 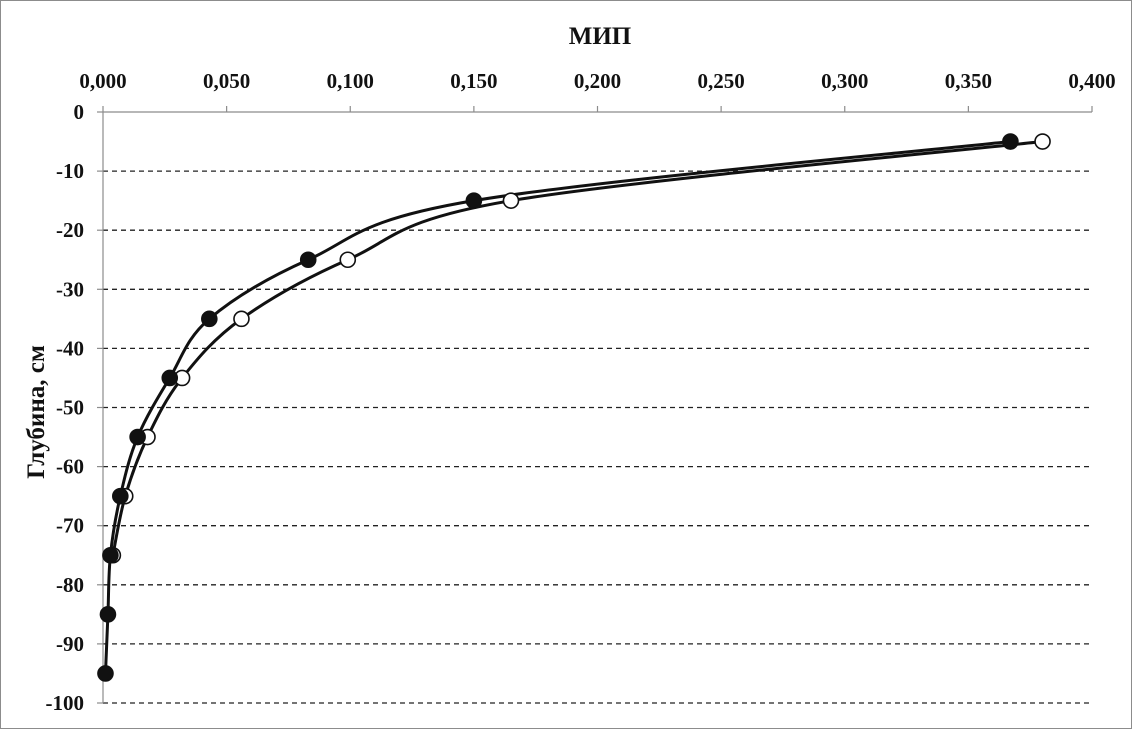 I want to click on x-tick-label: 0,250, so click(x=721, y=81).